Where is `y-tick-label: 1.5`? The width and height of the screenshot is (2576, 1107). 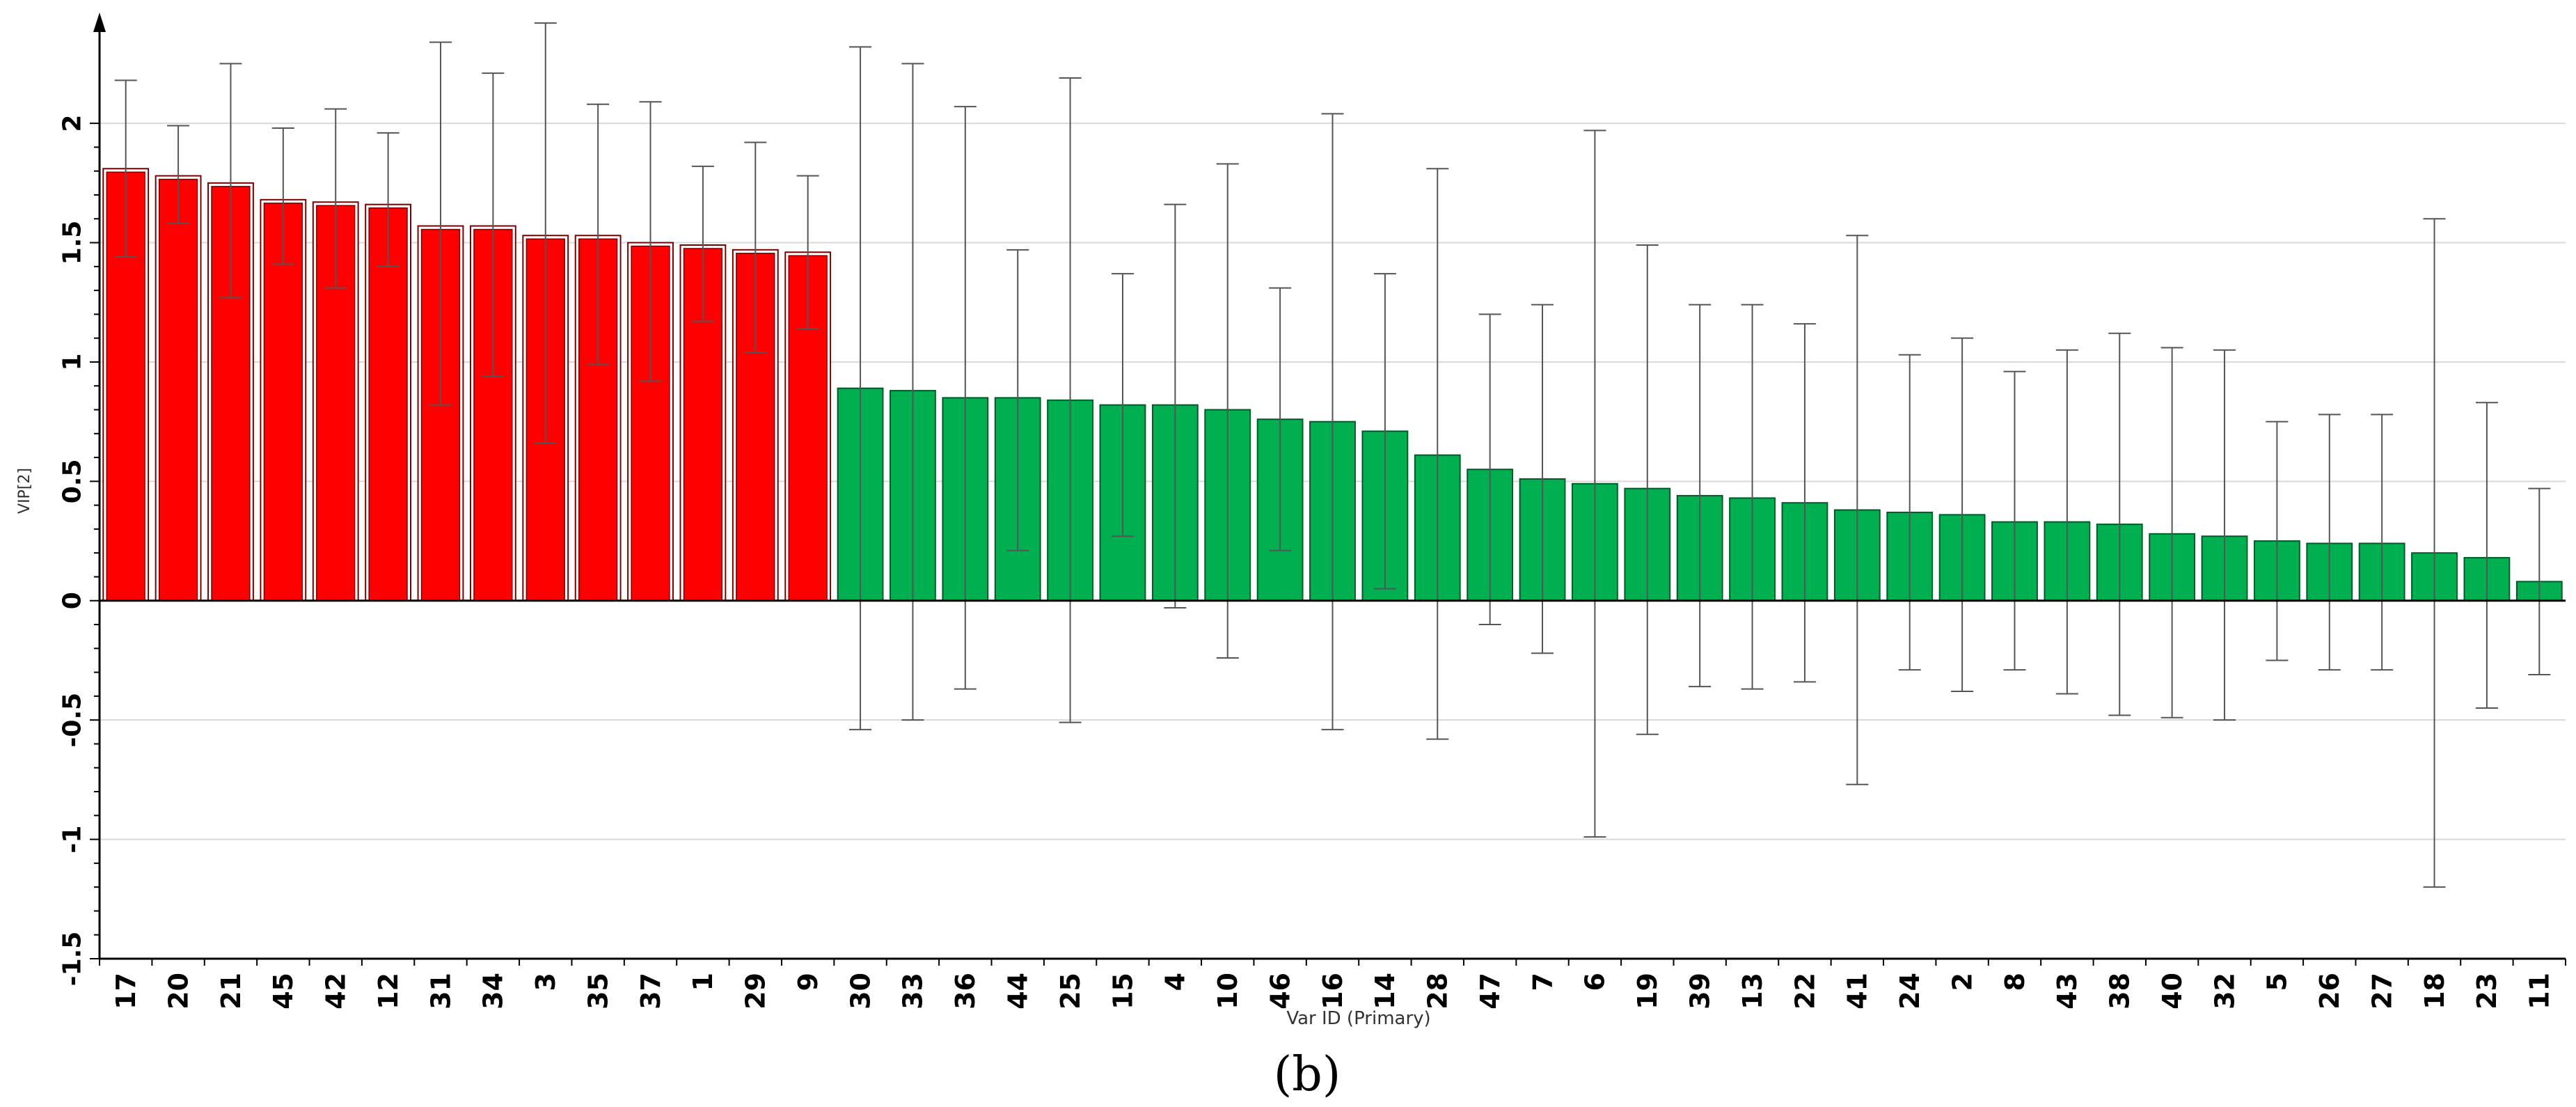
y-tick-label: 1.5 is located at coordinates (72, 243).